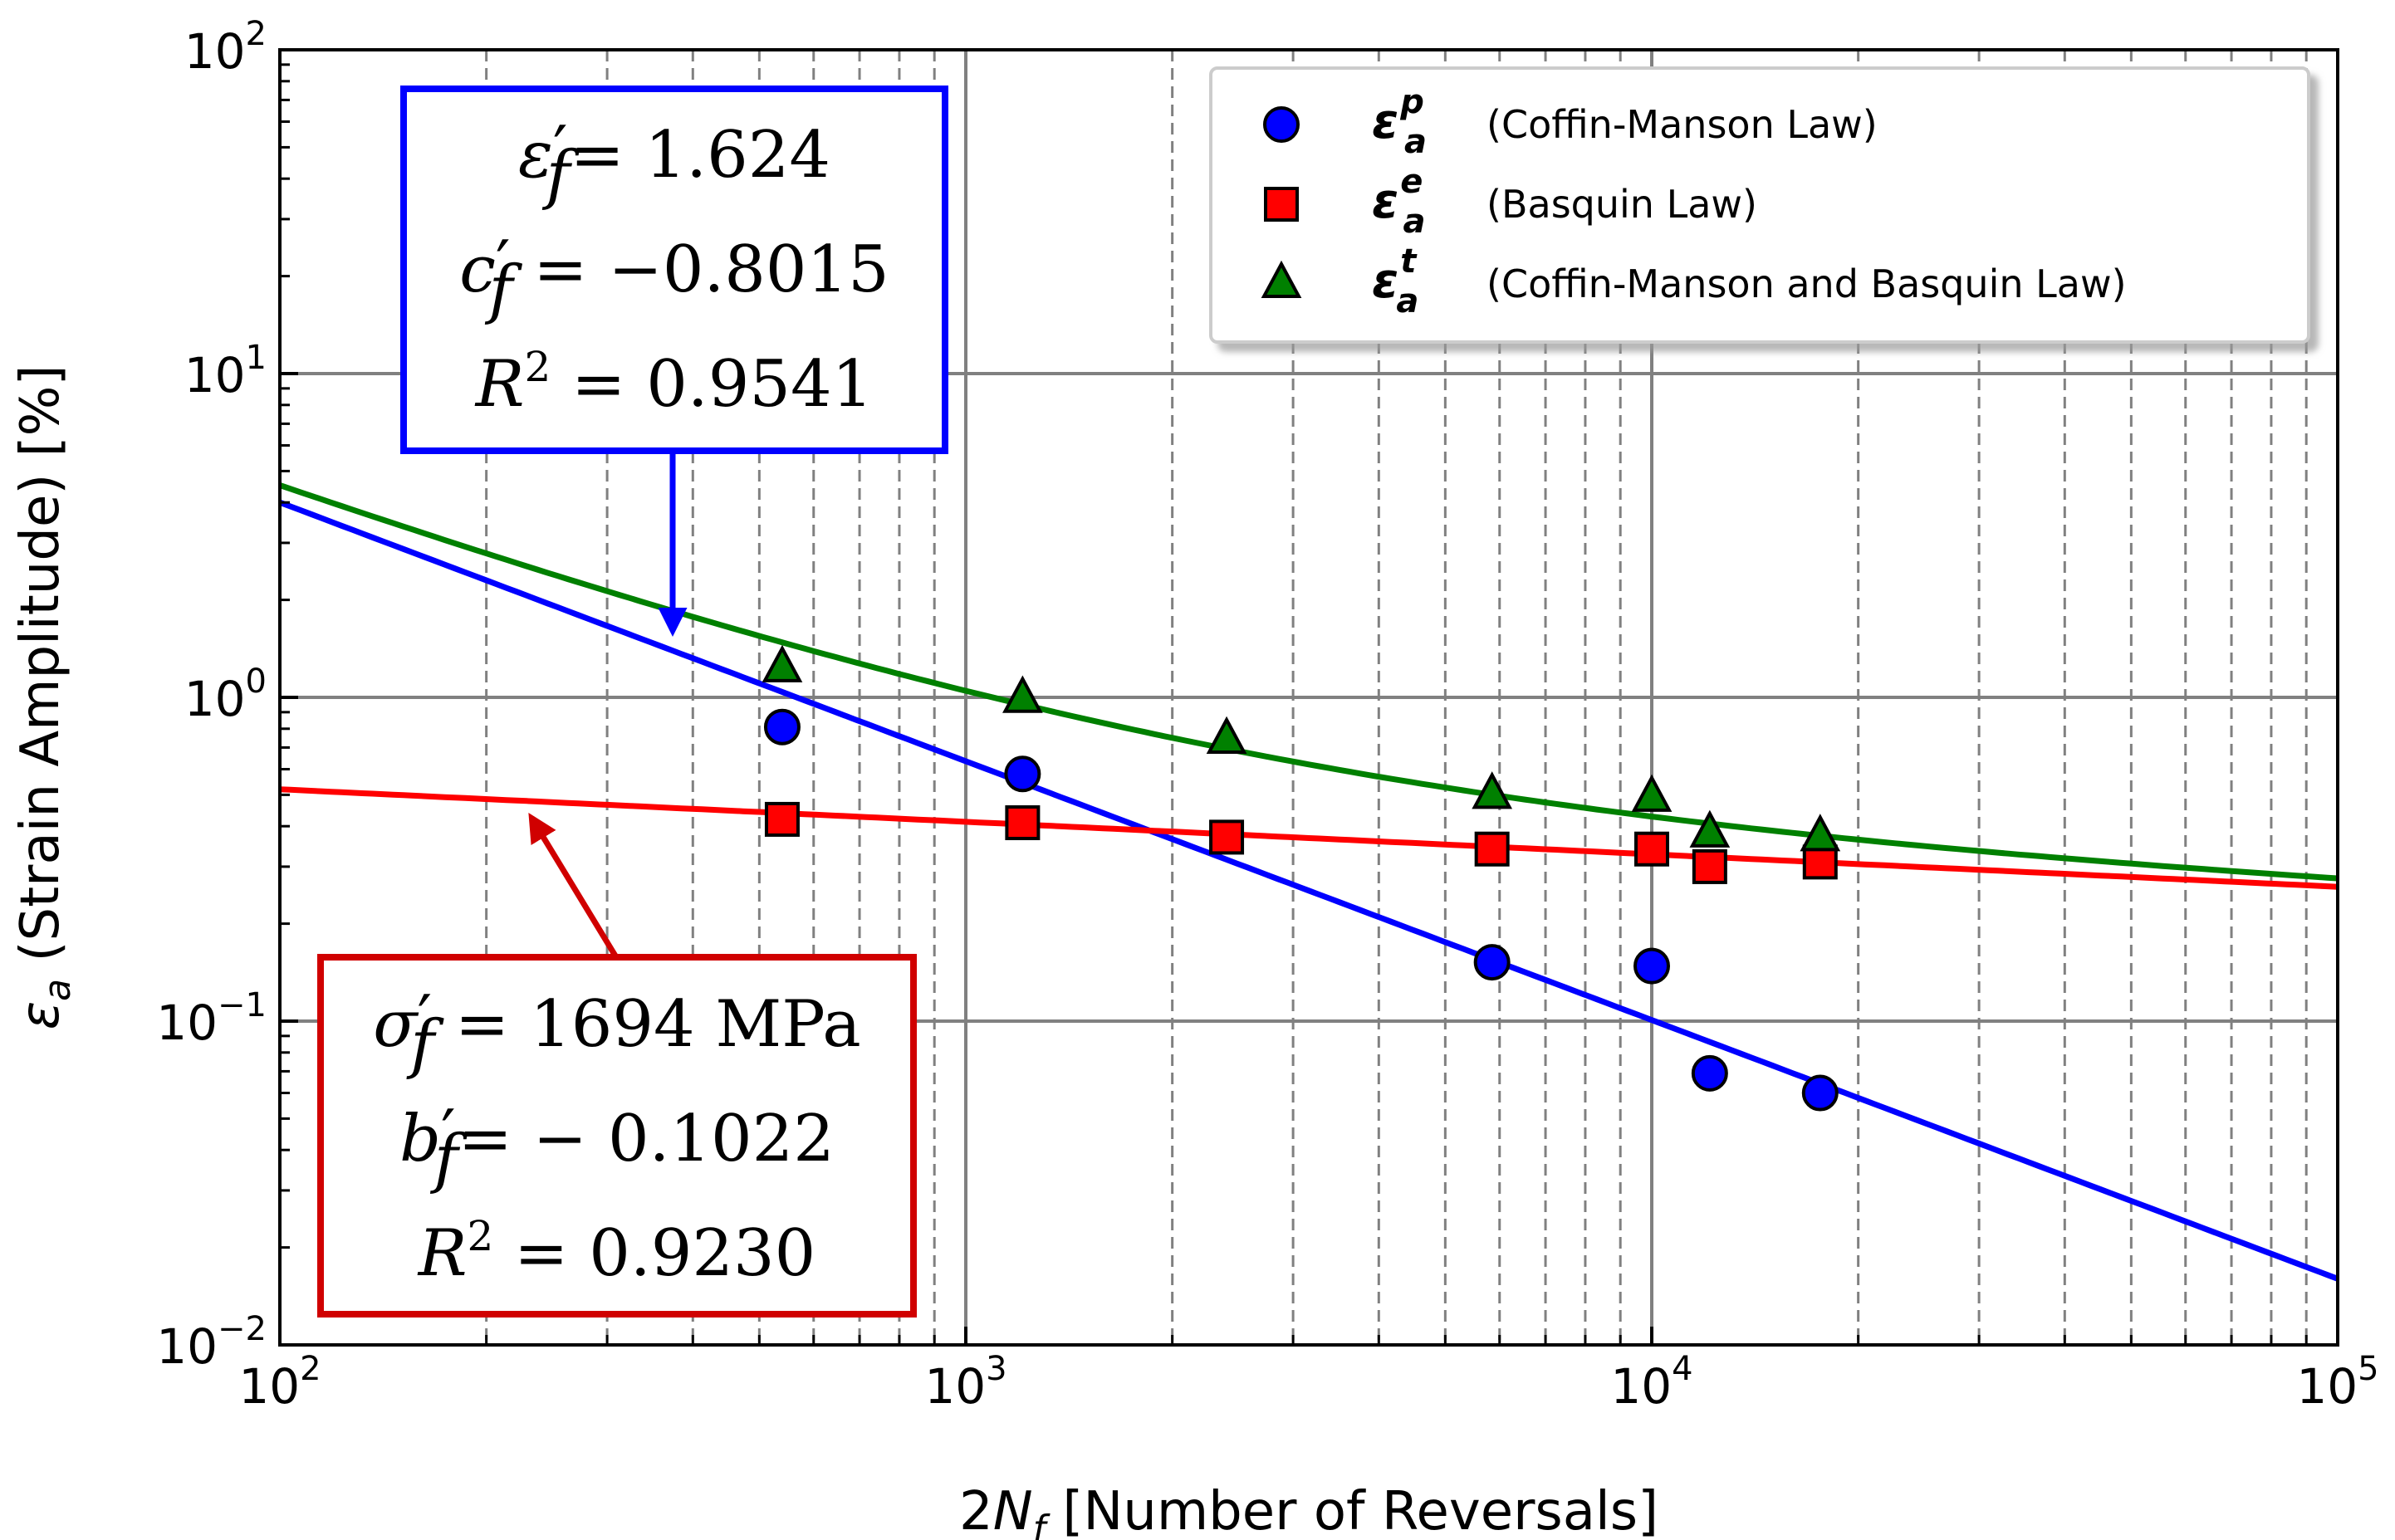 Image resolution: width=2395 pixels, height=1540 pixels. I want to click on y-tick-label: 10⁰, so click(225, 695).